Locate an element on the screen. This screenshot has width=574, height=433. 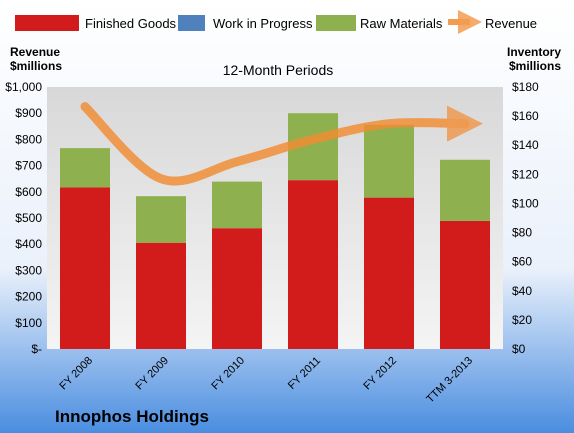
right-tick-label: $140 is located at coordinates (525, 145).